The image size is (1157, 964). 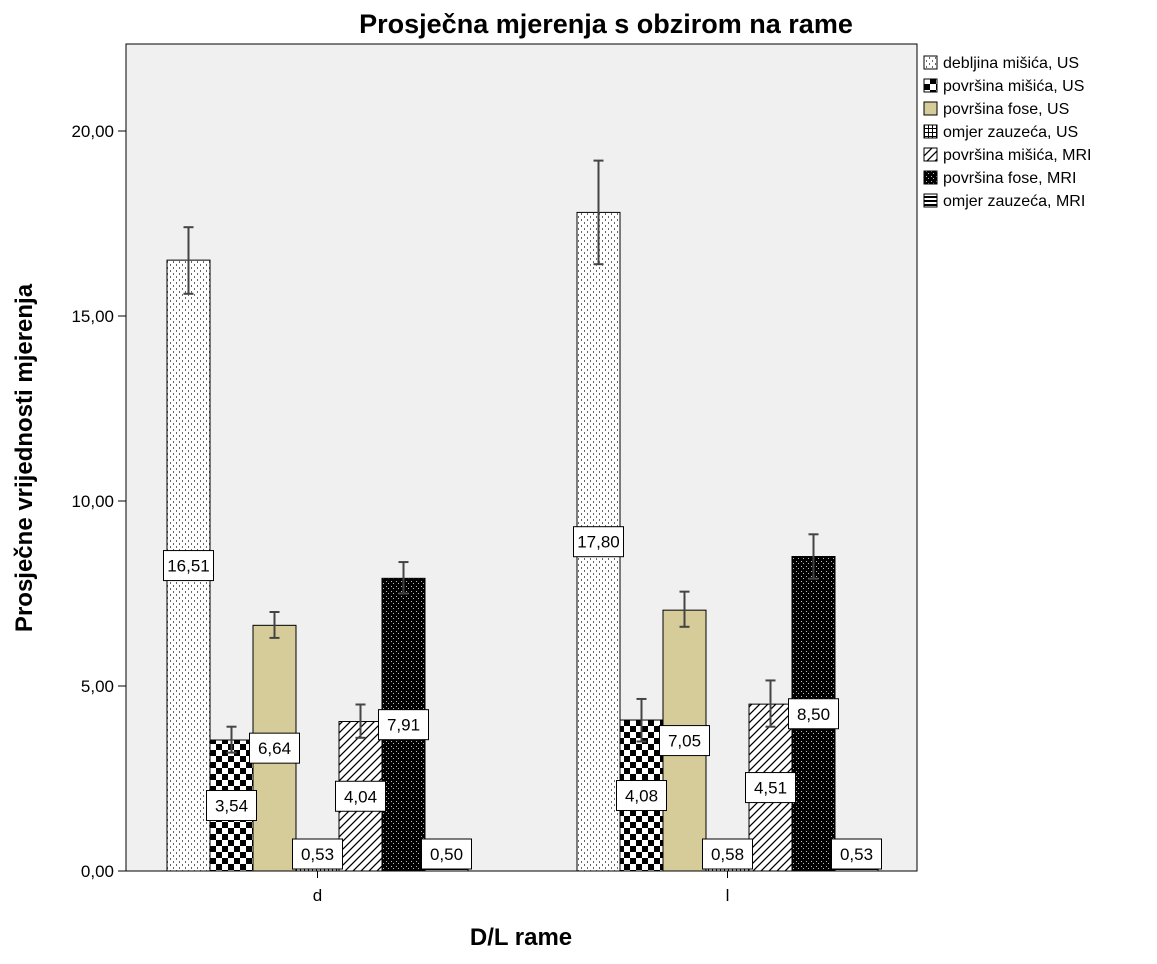 I want to click on legend-label: površina mišića, MRI, so click(x=1017, y=155).